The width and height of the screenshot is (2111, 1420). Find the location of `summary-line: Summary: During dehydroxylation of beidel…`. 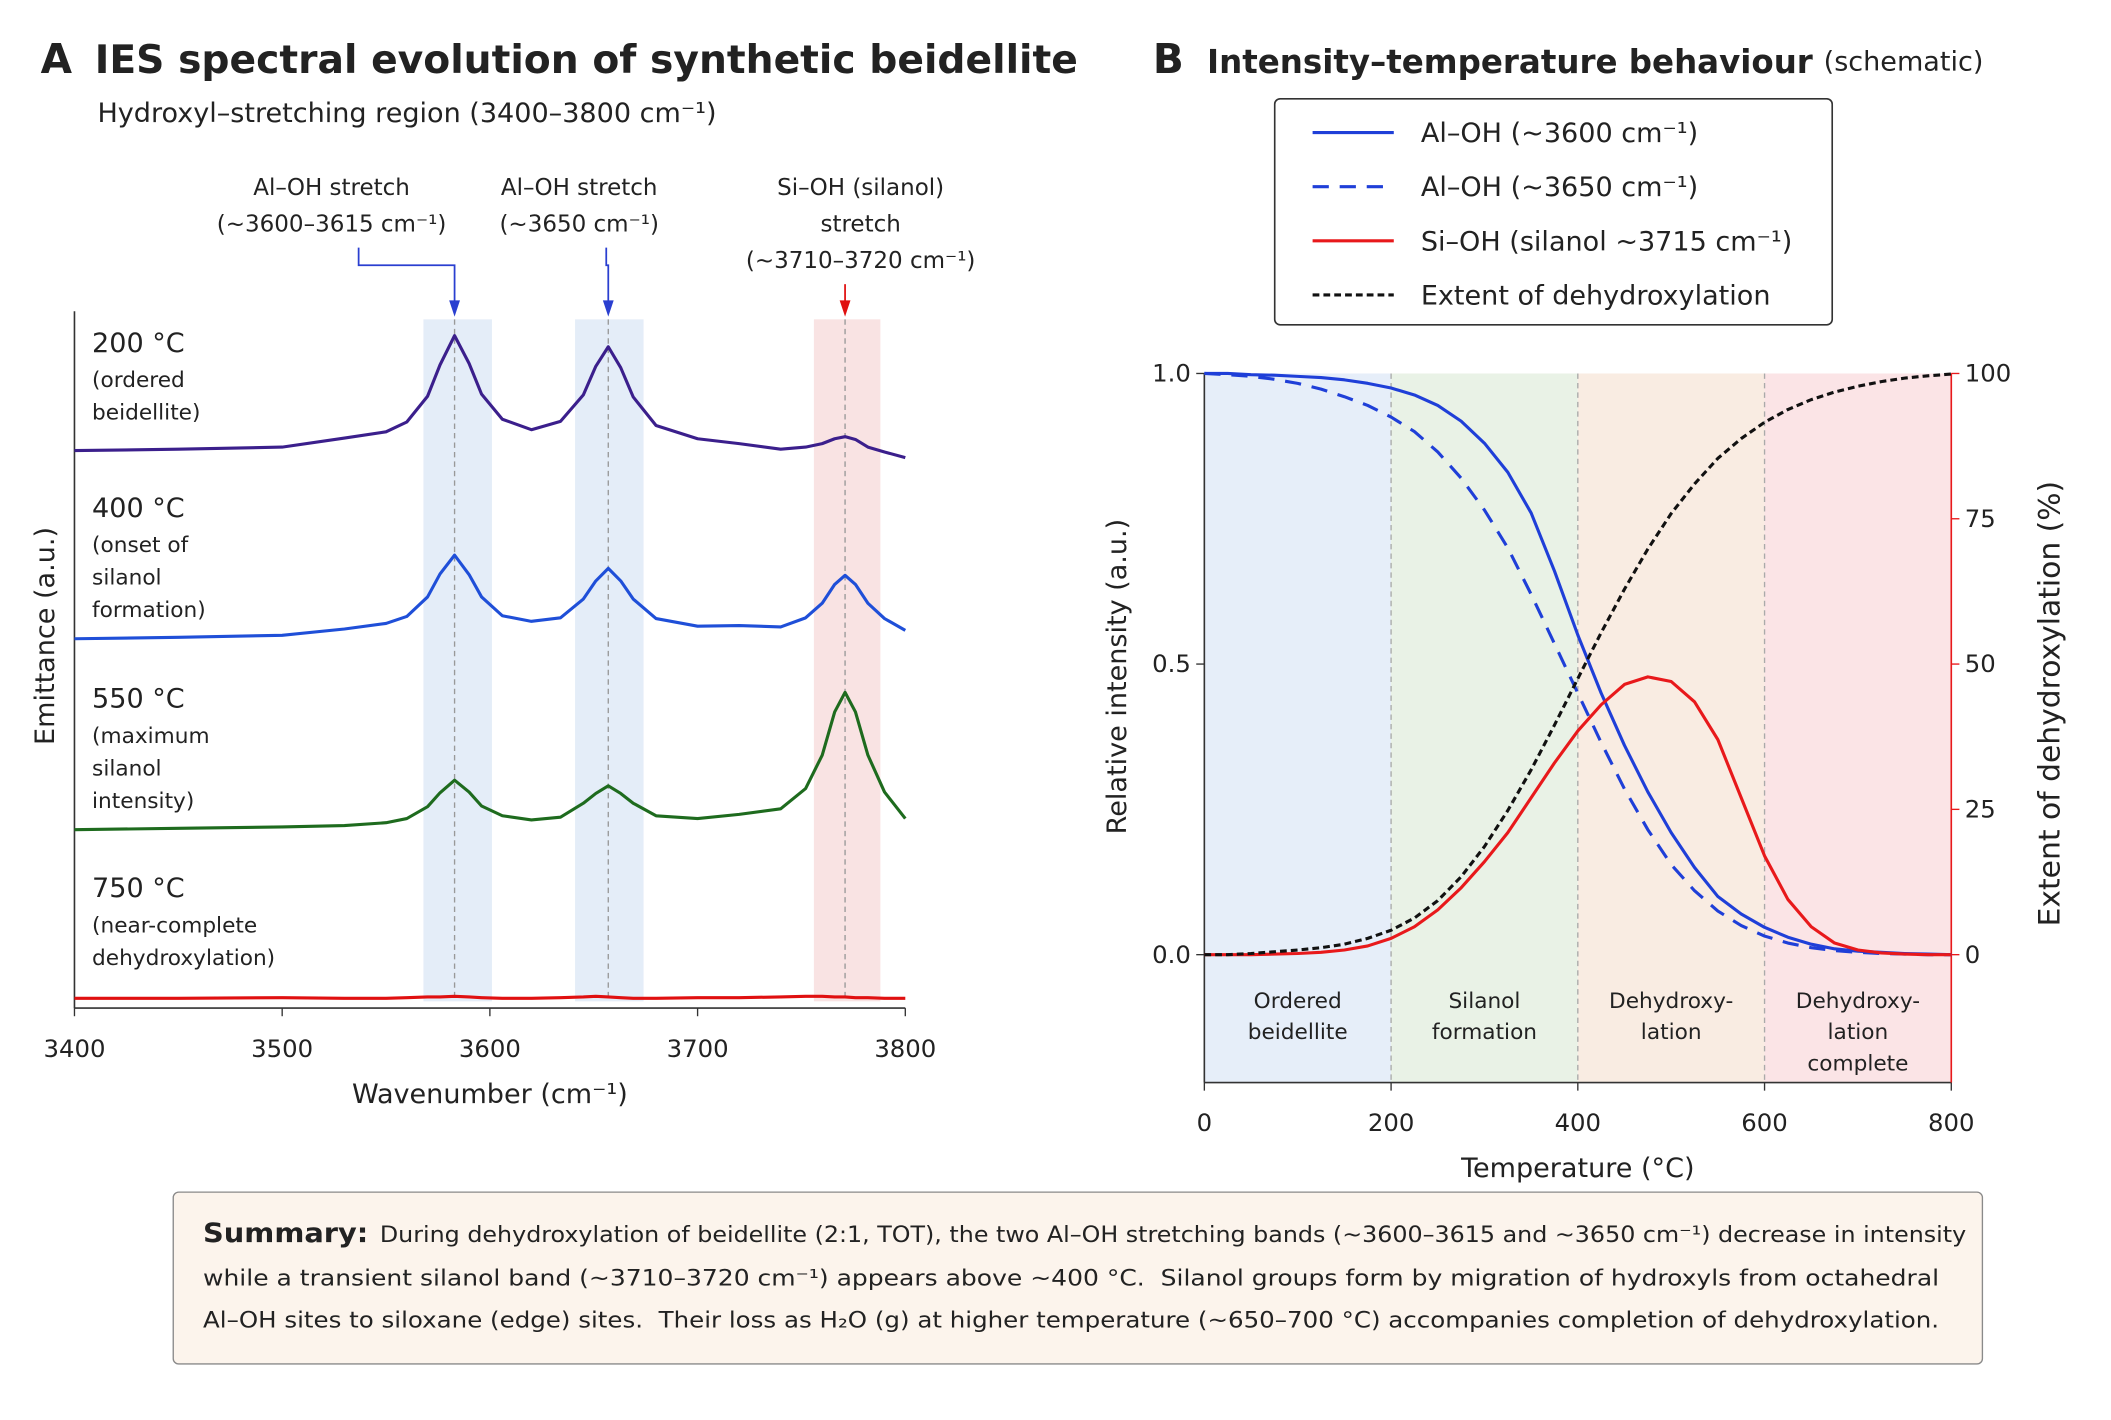

summary-line: Summary: During dehydroxylation of beidel… is located at coordinates (1084, 1233).